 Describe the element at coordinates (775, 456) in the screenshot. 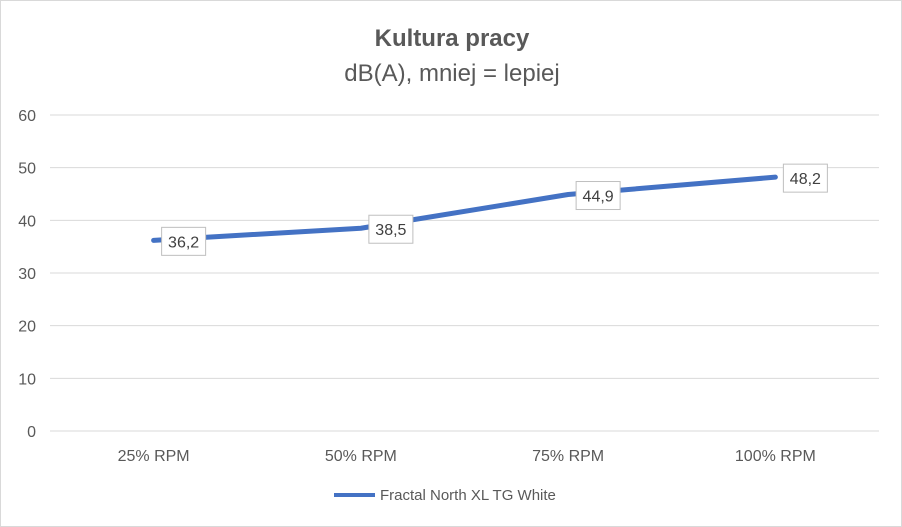

I see `x-tick-label: 100% RPM` at that location.